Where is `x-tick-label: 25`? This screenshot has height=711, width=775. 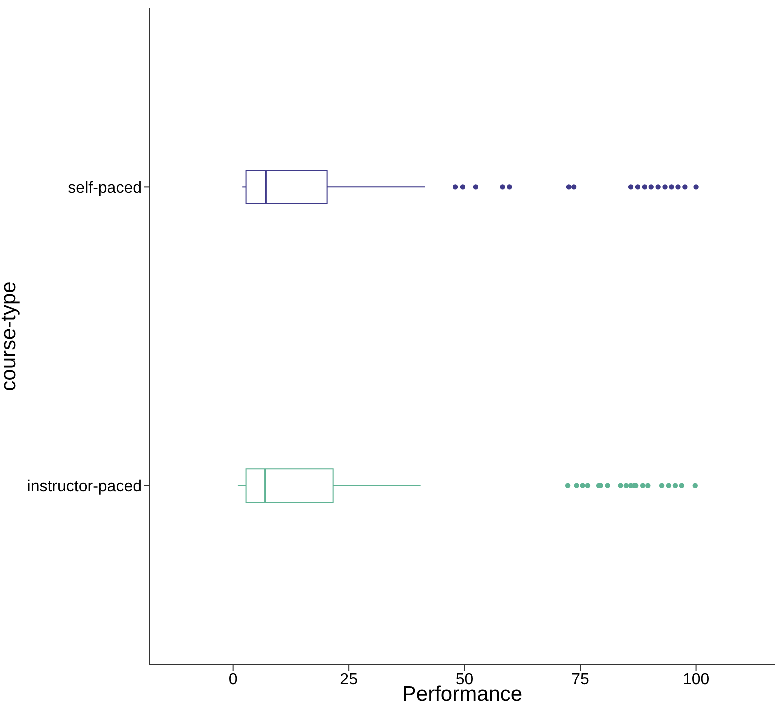 x-tick-label: 25 is located at coordinates (349, 679).